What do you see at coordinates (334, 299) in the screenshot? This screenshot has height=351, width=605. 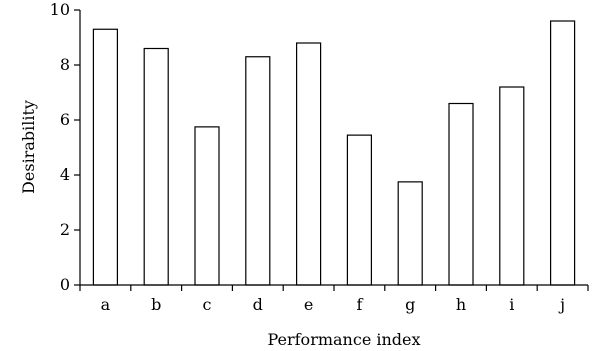 I see `x-axis: a b c d e f g h i j` at bounding box center [334, 299].